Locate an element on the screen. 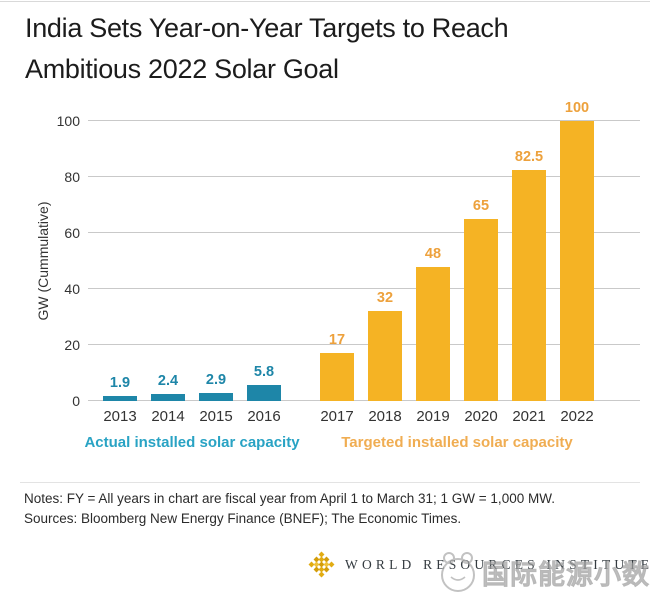 This screenshot has height=602, width=650. x-tick-label: 2017 is located at coordinates (337, 416).